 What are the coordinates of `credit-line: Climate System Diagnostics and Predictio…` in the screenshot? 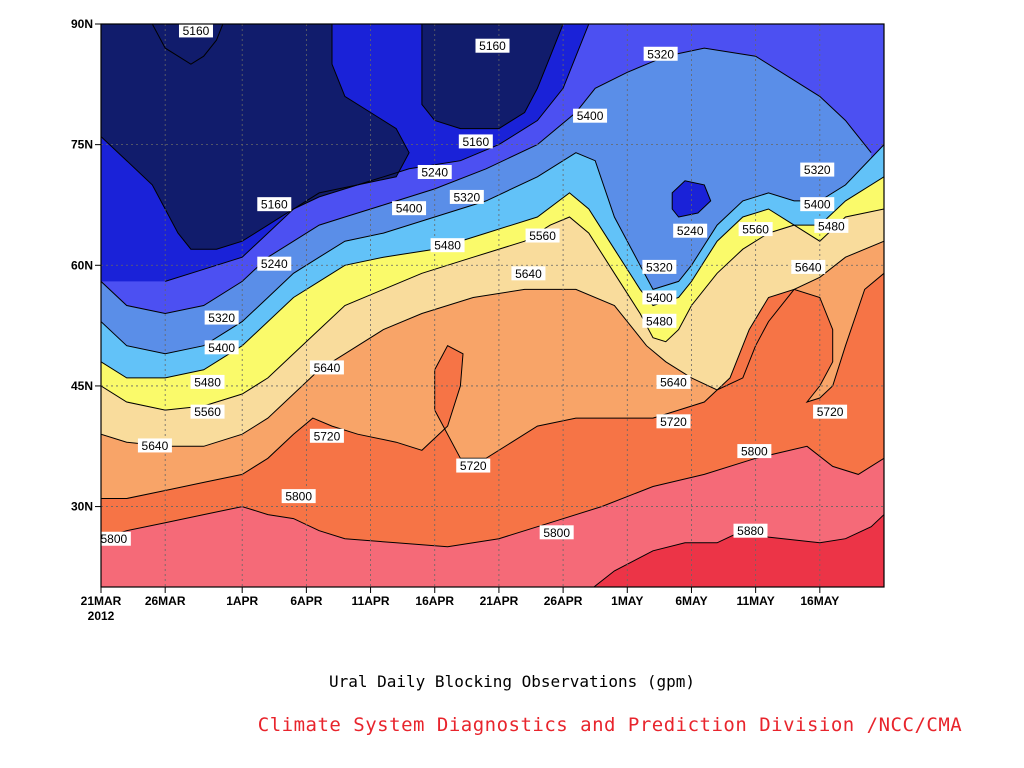 It's located at (610, 725).